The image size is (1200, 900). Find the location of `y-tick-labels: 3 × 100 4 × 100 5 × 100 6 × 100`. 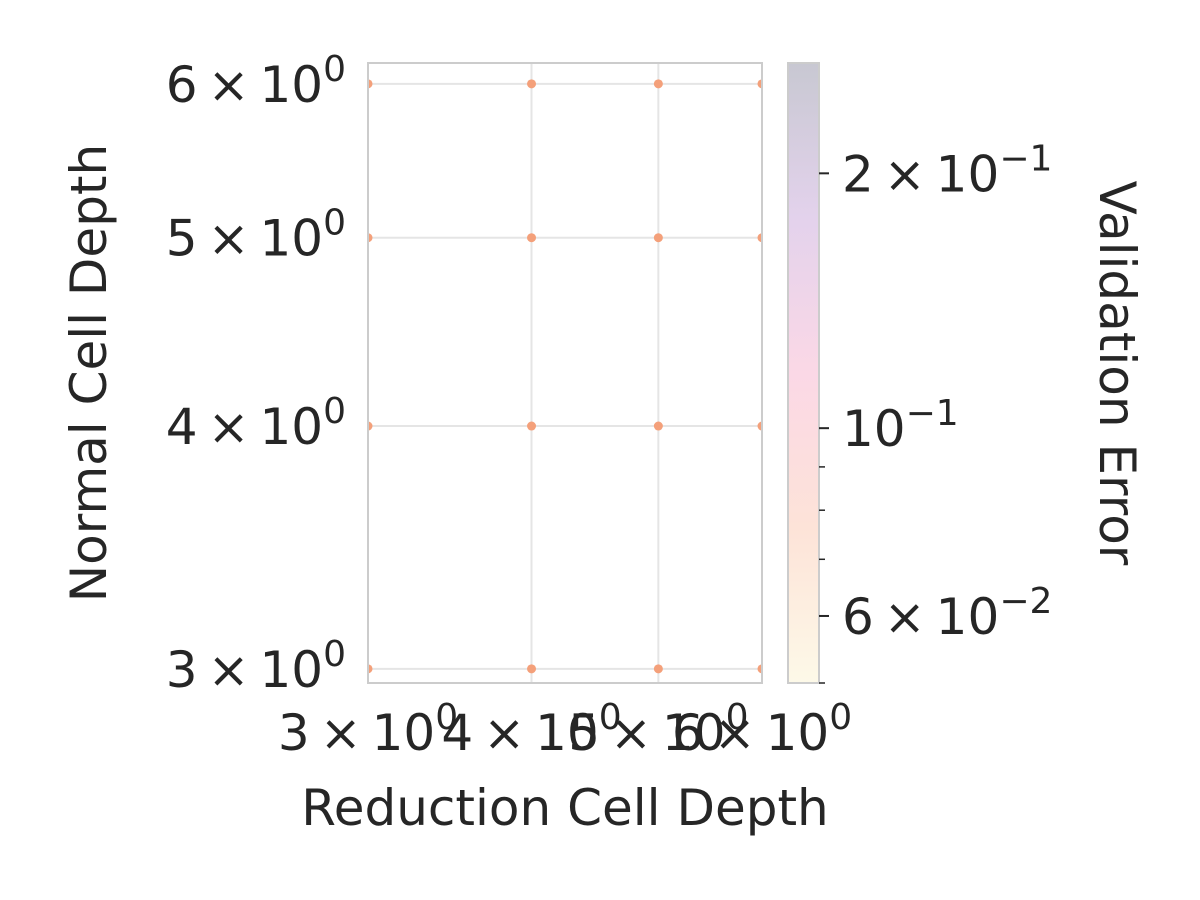

y-tick-labels: 3 × 100 4 × 100 5 × 100 6 × 100 is located at coordinates (256, 374).